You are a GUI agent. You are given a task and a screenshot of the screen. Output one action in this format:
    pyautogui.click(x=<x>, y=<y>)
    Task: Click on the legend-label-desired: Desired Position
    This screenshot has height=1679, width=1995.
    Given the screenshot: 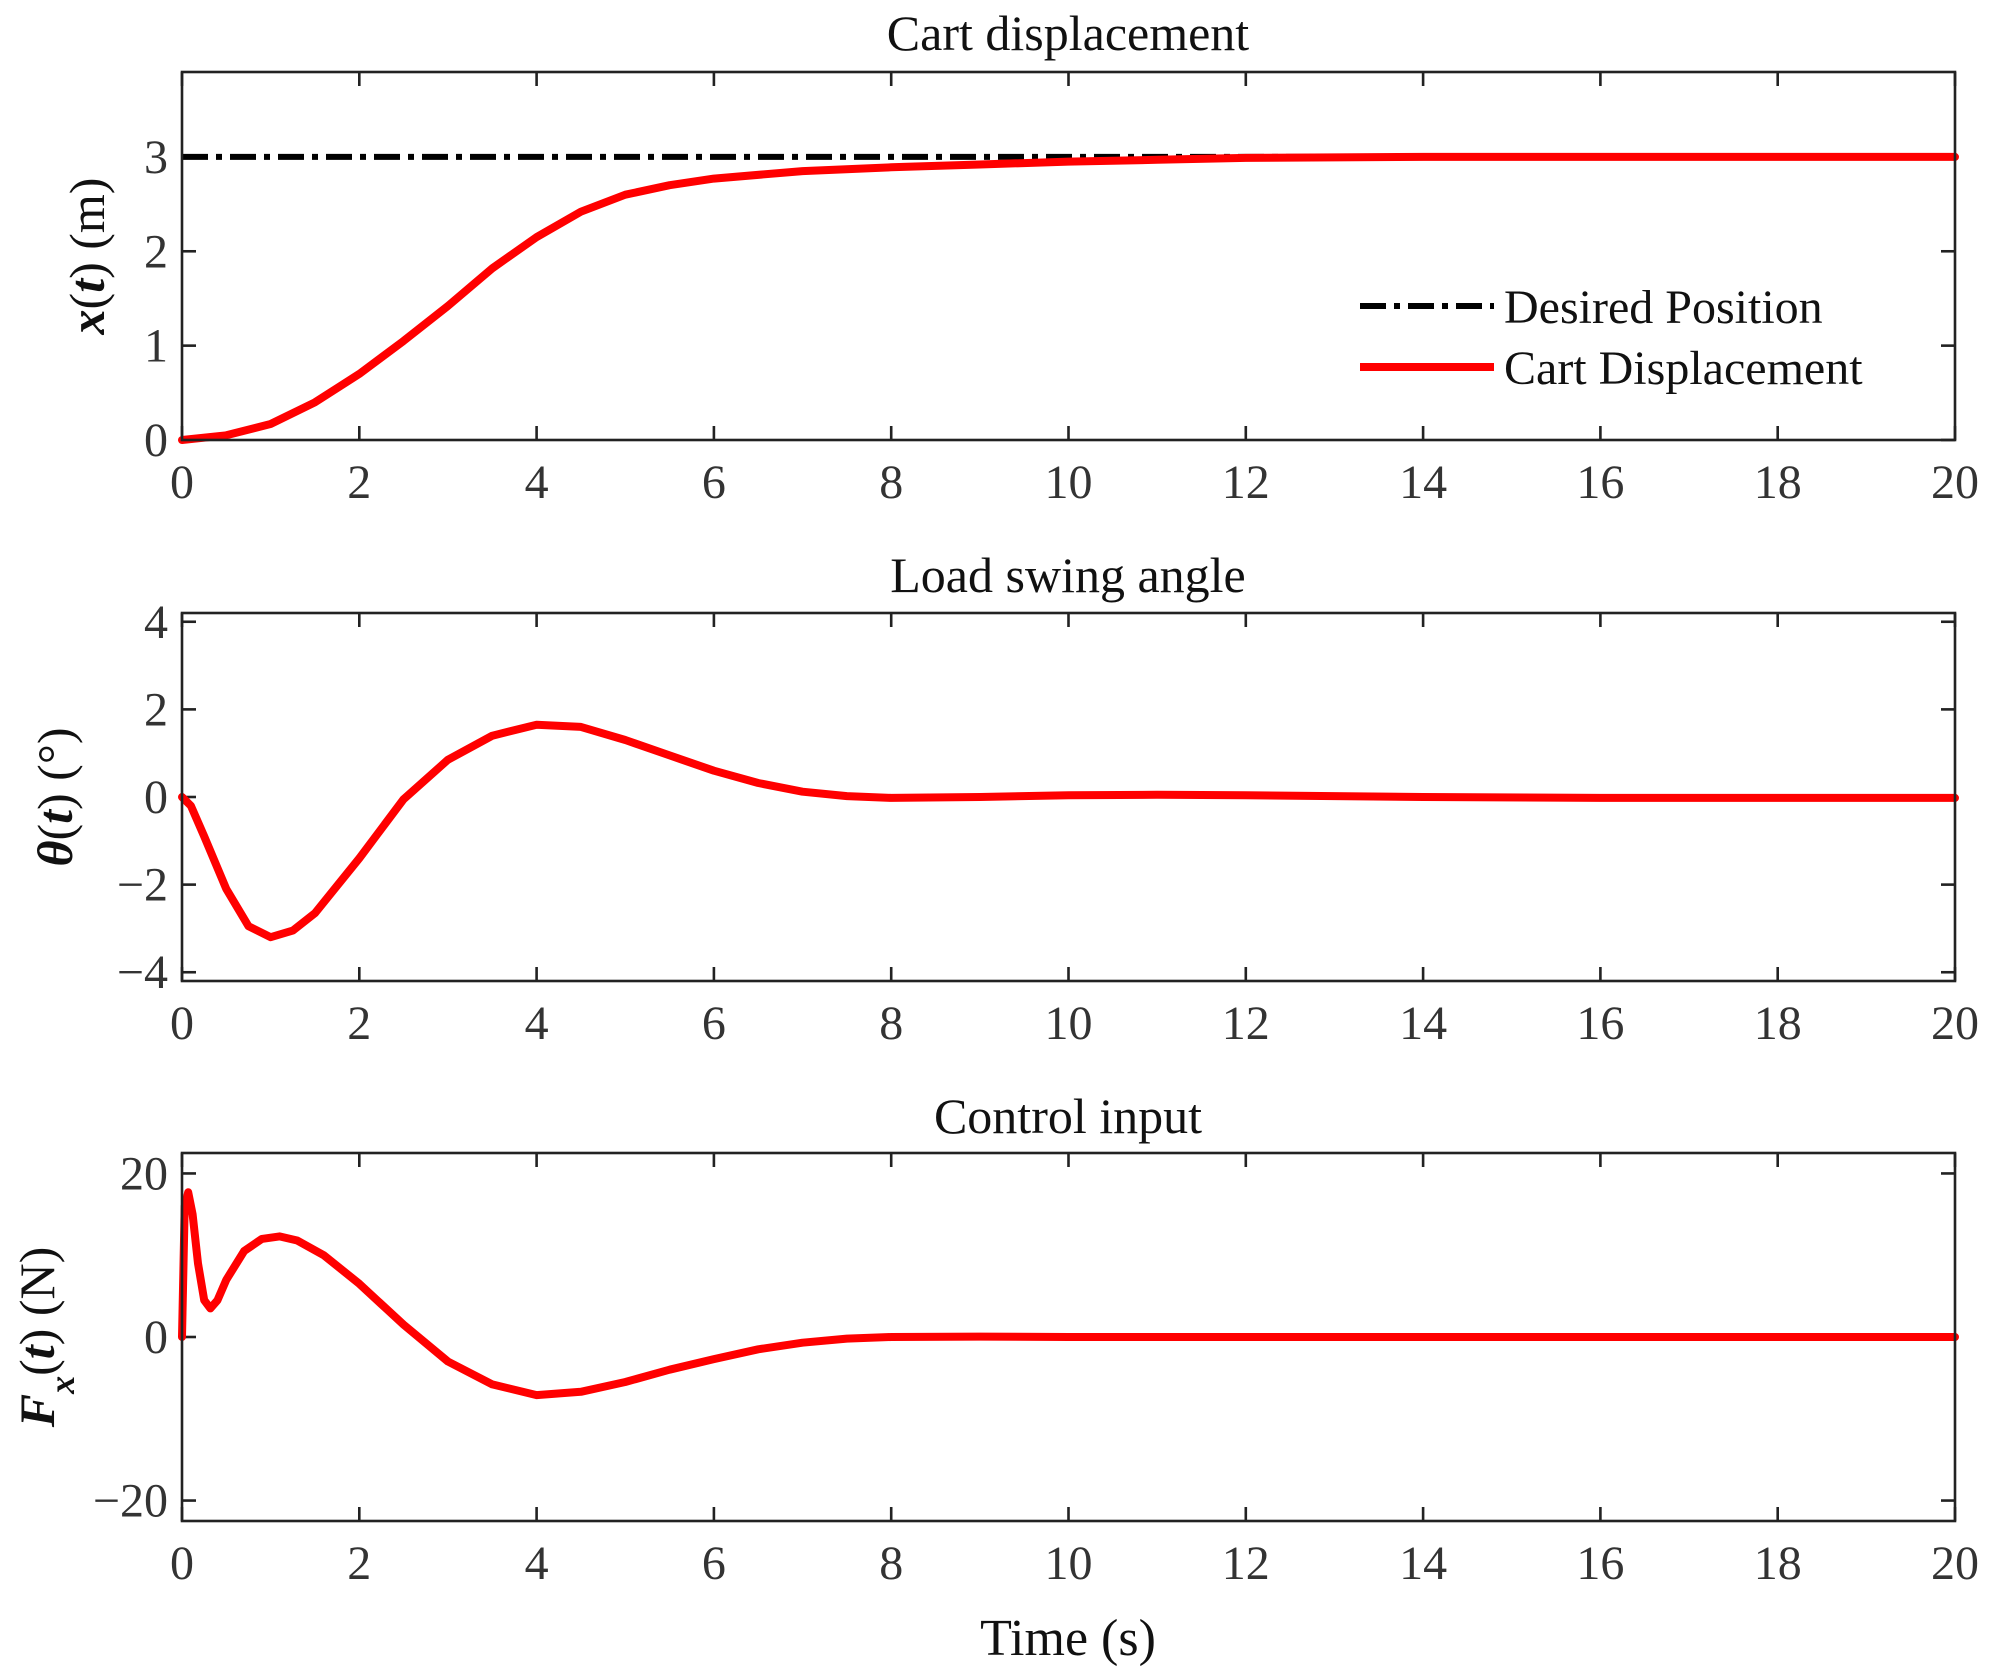 What is the action you would take?
    pyautogui.click(x=1663, y=307)
    